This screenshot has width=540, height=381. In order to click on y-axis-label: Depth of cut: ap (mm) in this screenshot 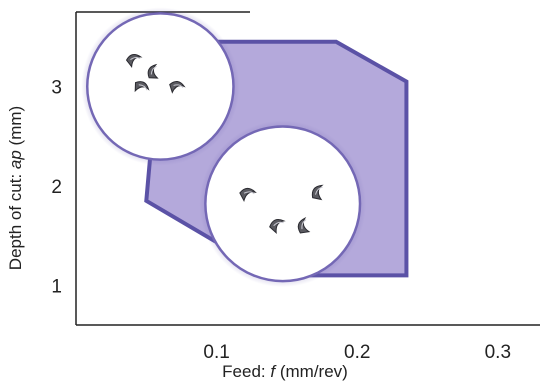, I will do `click(15, 188)`.